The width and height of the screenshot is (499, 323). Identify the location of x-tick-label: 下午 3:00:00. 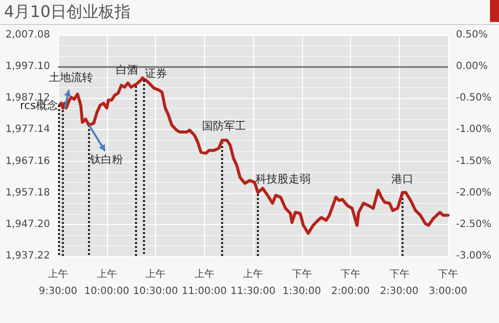
(448, 282).